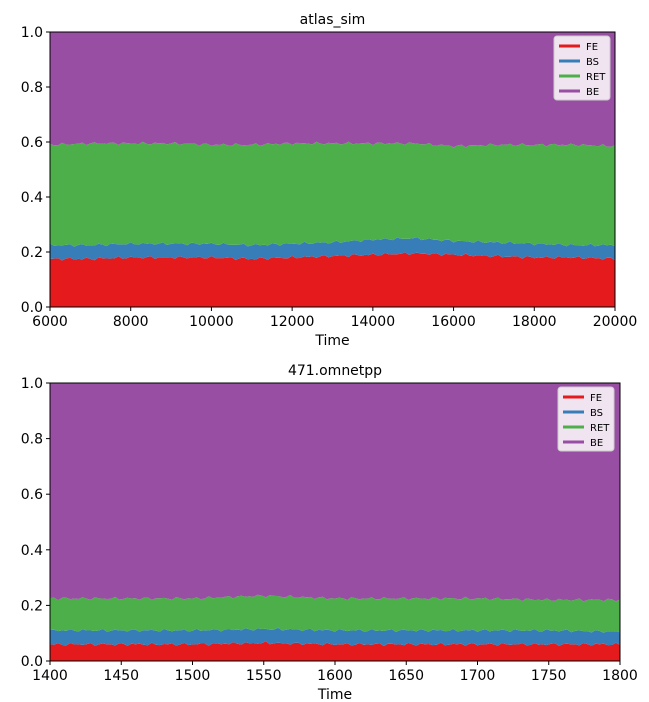 This screenshot has height=702, width=649. What do you see at coordinates (373, 322) in the screenshot?
I see `x-tick-label: 14000` at bounding box center [373, 322].